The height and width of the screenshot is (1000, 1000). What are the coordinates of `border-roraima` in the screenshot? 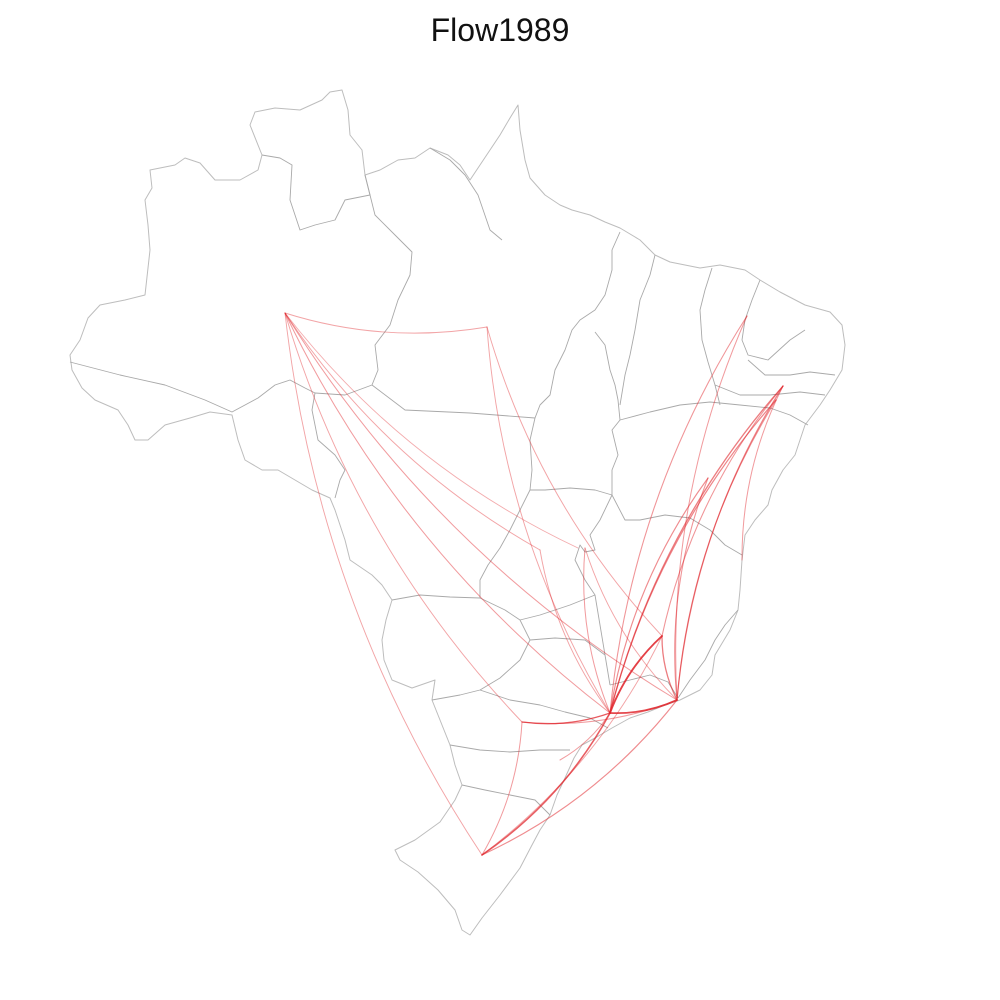 It's located at (388, 280).